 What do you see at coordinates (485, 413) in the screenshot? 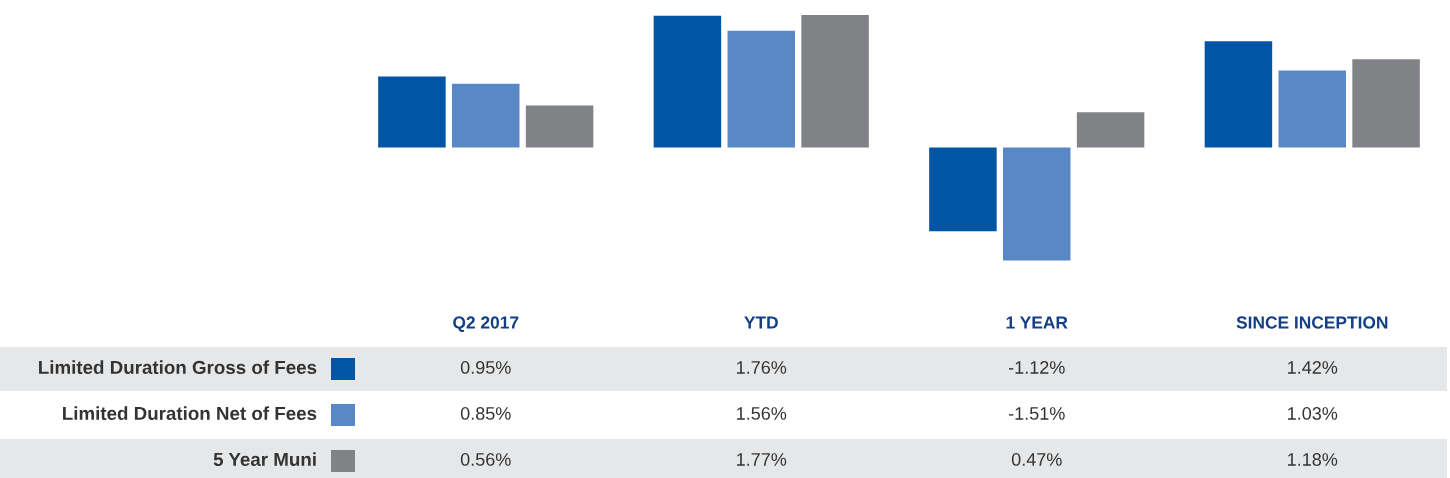
I see `data-label: 0.85%` at bounding box center [485, 413].